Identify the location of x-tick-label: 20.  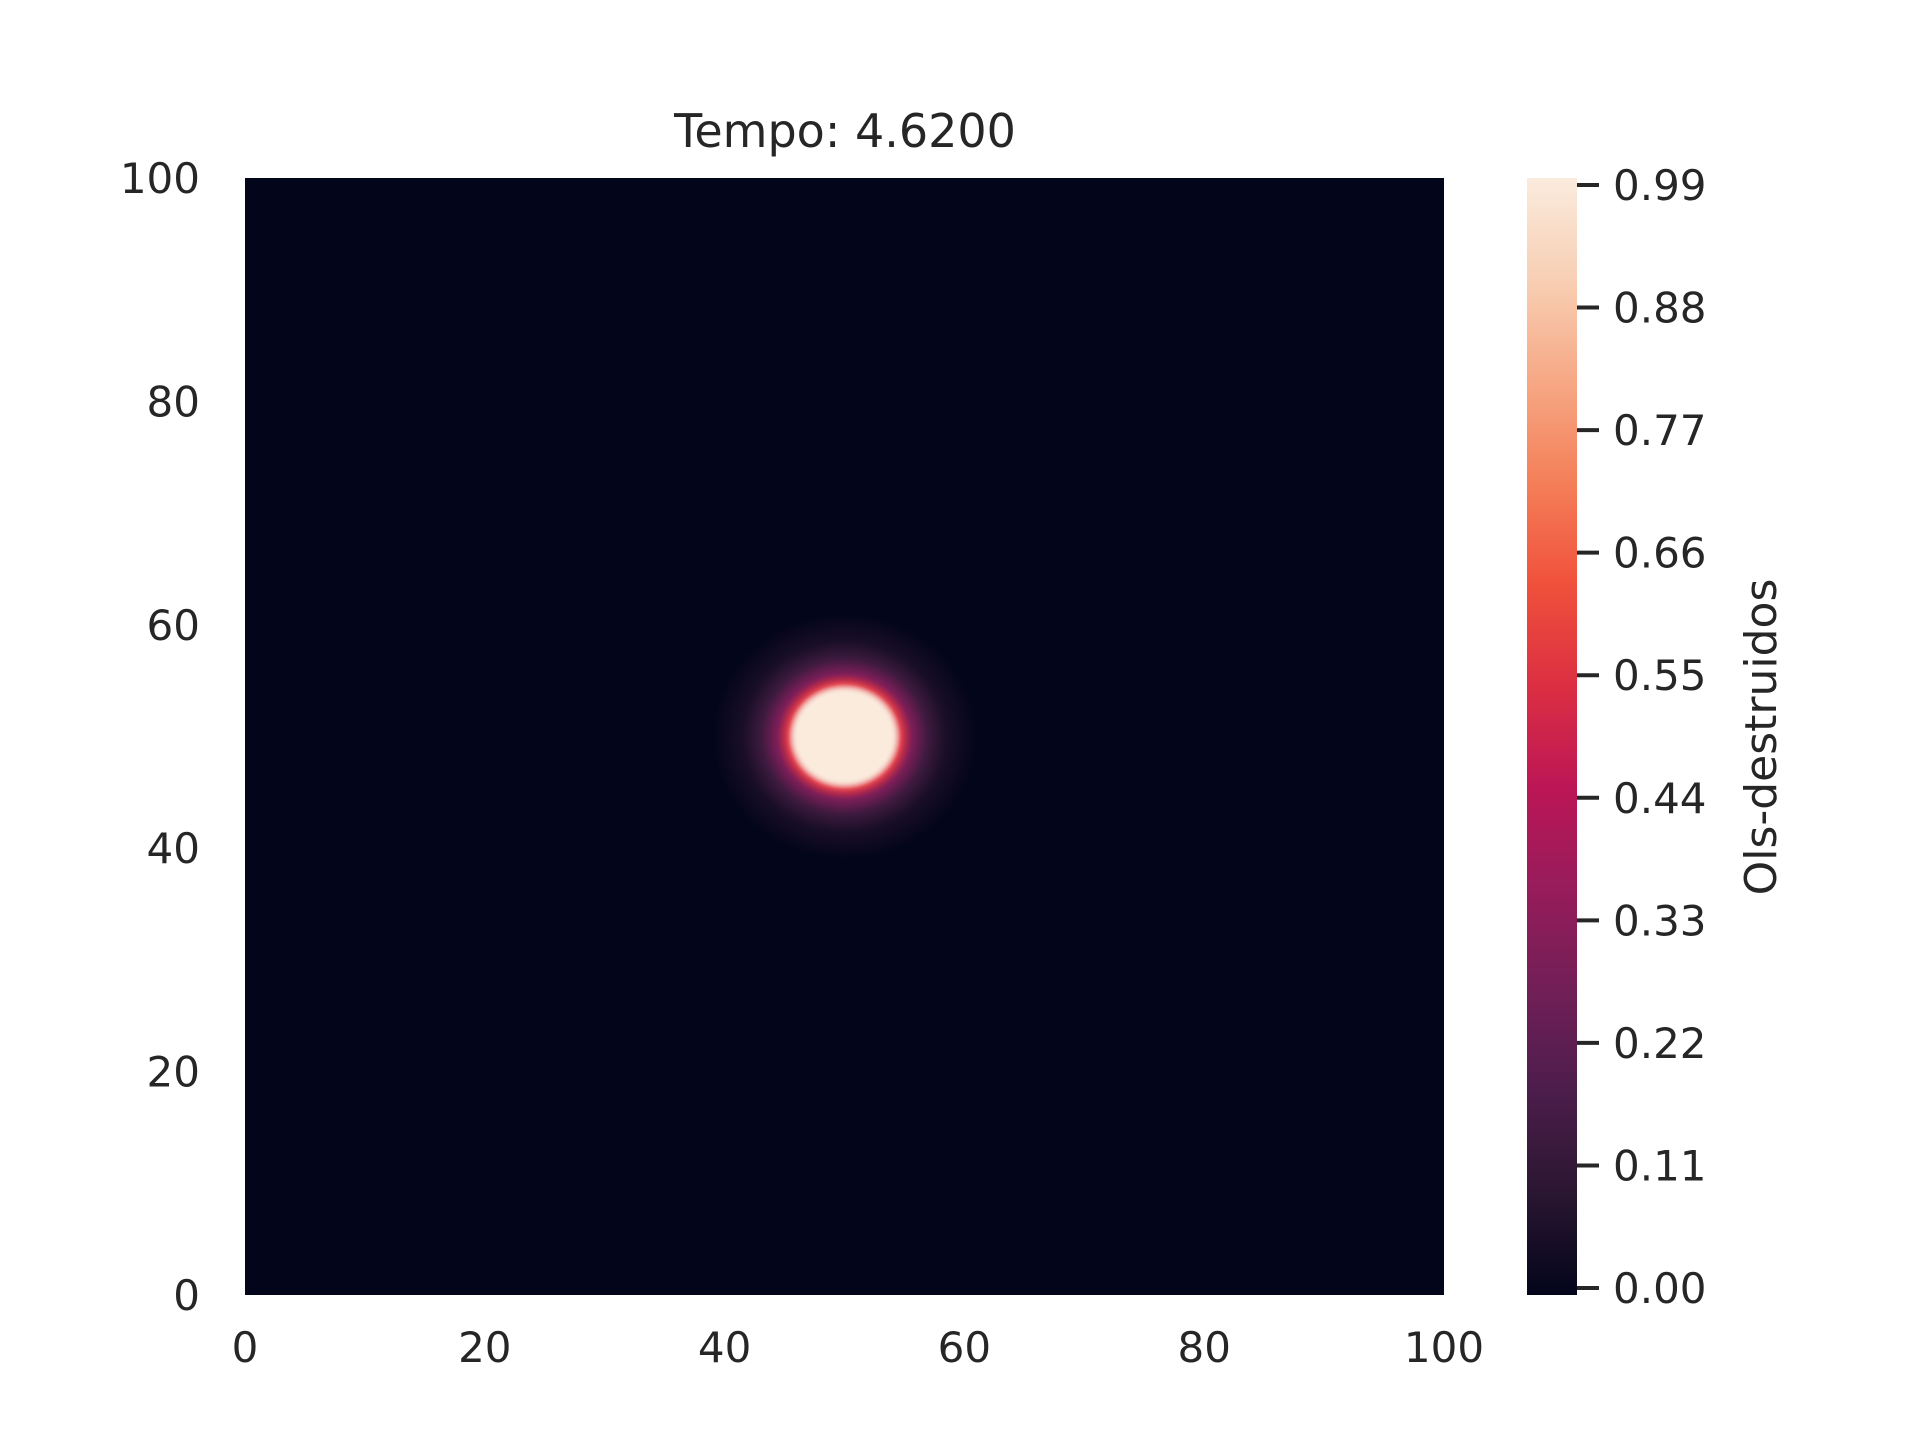
(484, 1347).